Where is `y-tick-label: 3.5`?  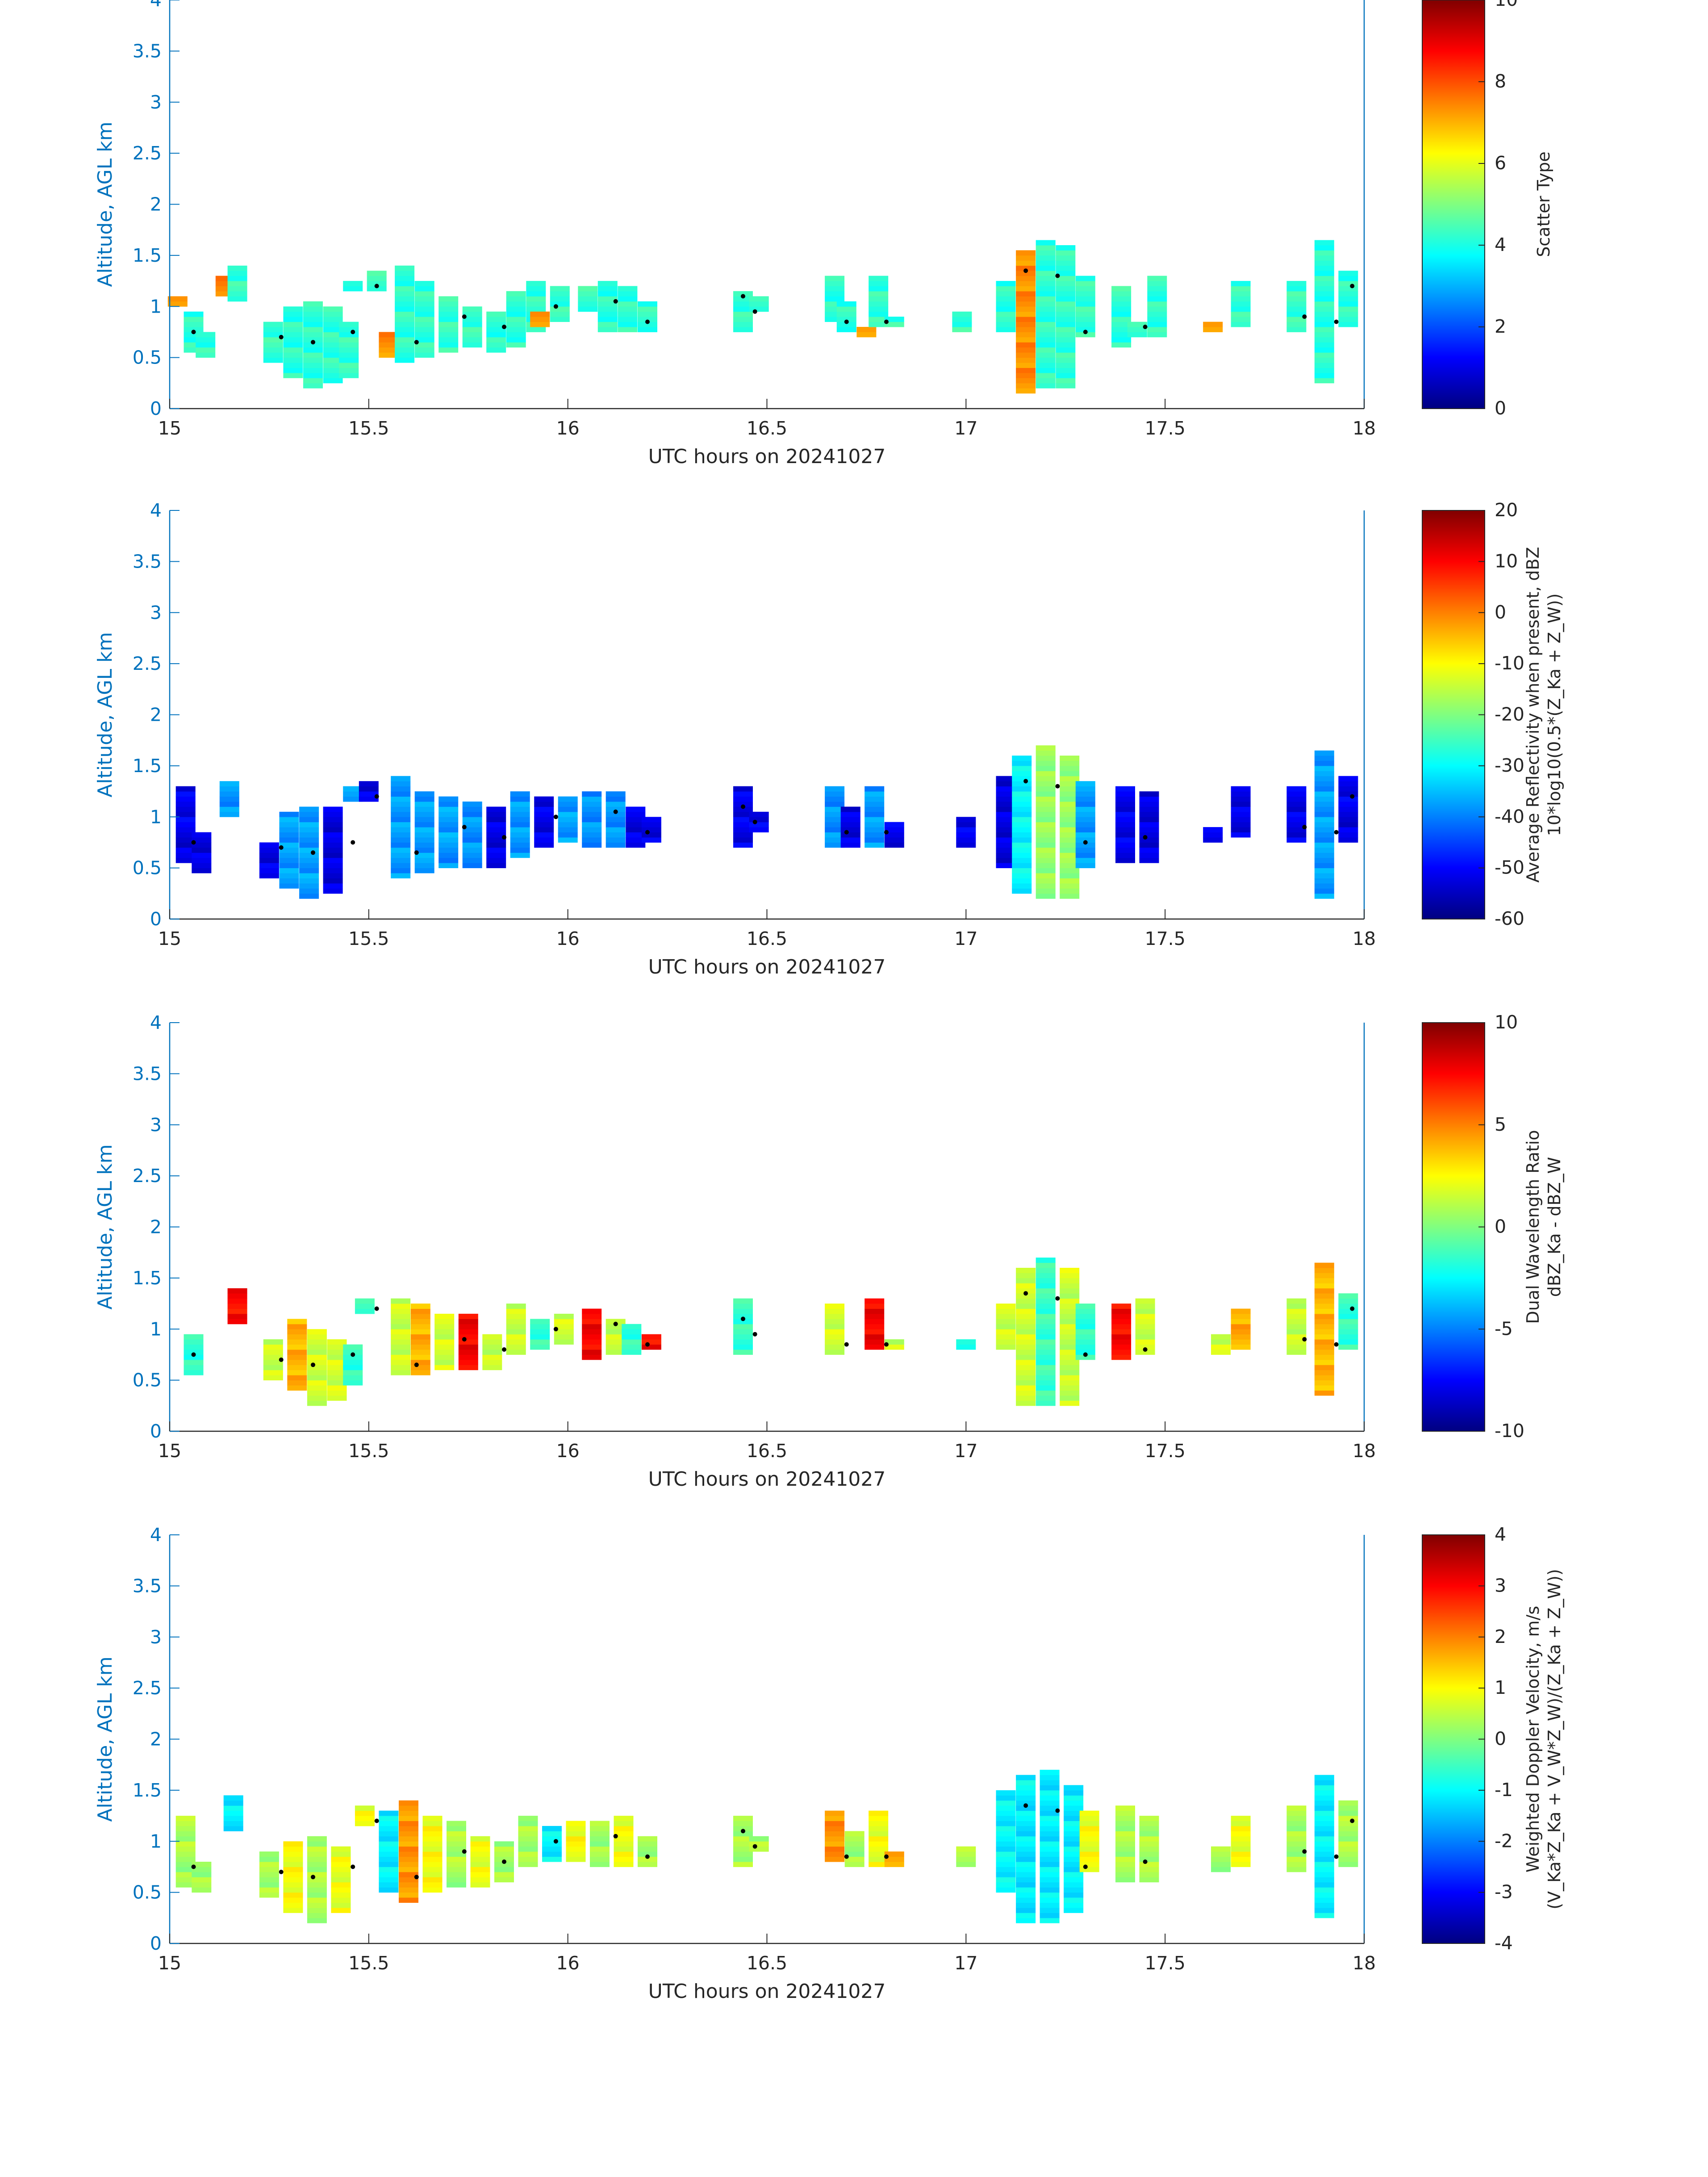
y-tick-label: 3.5 is located at coordinates (147, 561).